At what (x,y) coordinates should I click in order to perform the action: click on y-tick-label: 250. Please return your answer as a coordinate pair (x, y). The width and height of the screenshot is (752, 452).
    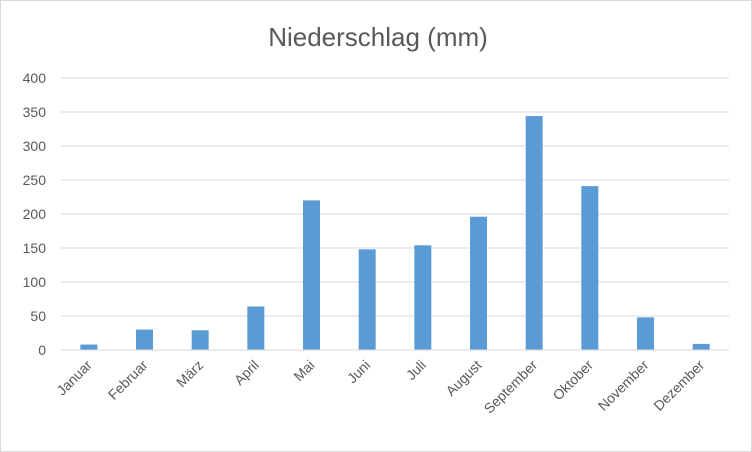
    Looking at the image, I should click on (35, 180).